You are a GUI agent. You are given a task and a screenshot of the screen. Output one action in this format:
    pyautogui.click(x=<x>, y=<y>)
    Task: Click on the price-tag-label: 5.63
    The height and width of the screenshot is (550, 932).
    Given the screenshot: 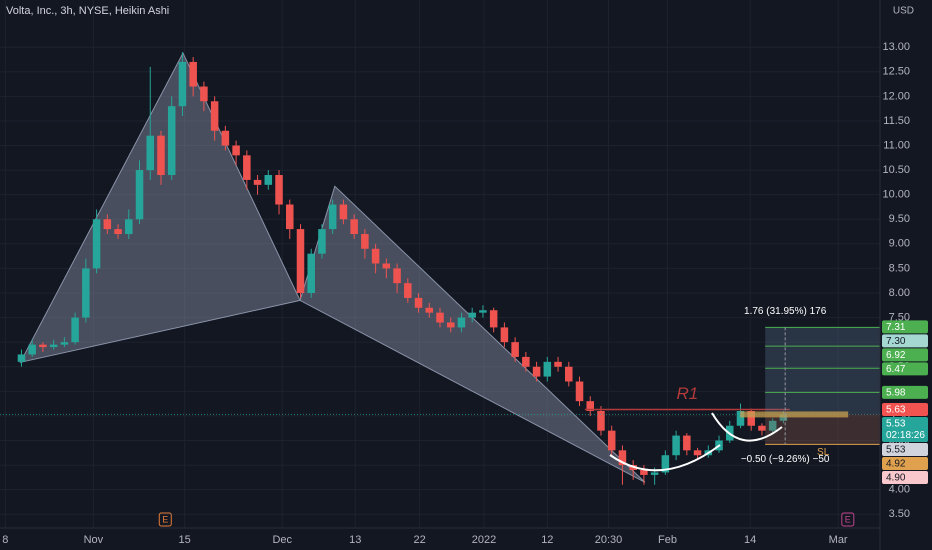 What is the action you would take?
    pyautogui.click(x=896, y=409)
    